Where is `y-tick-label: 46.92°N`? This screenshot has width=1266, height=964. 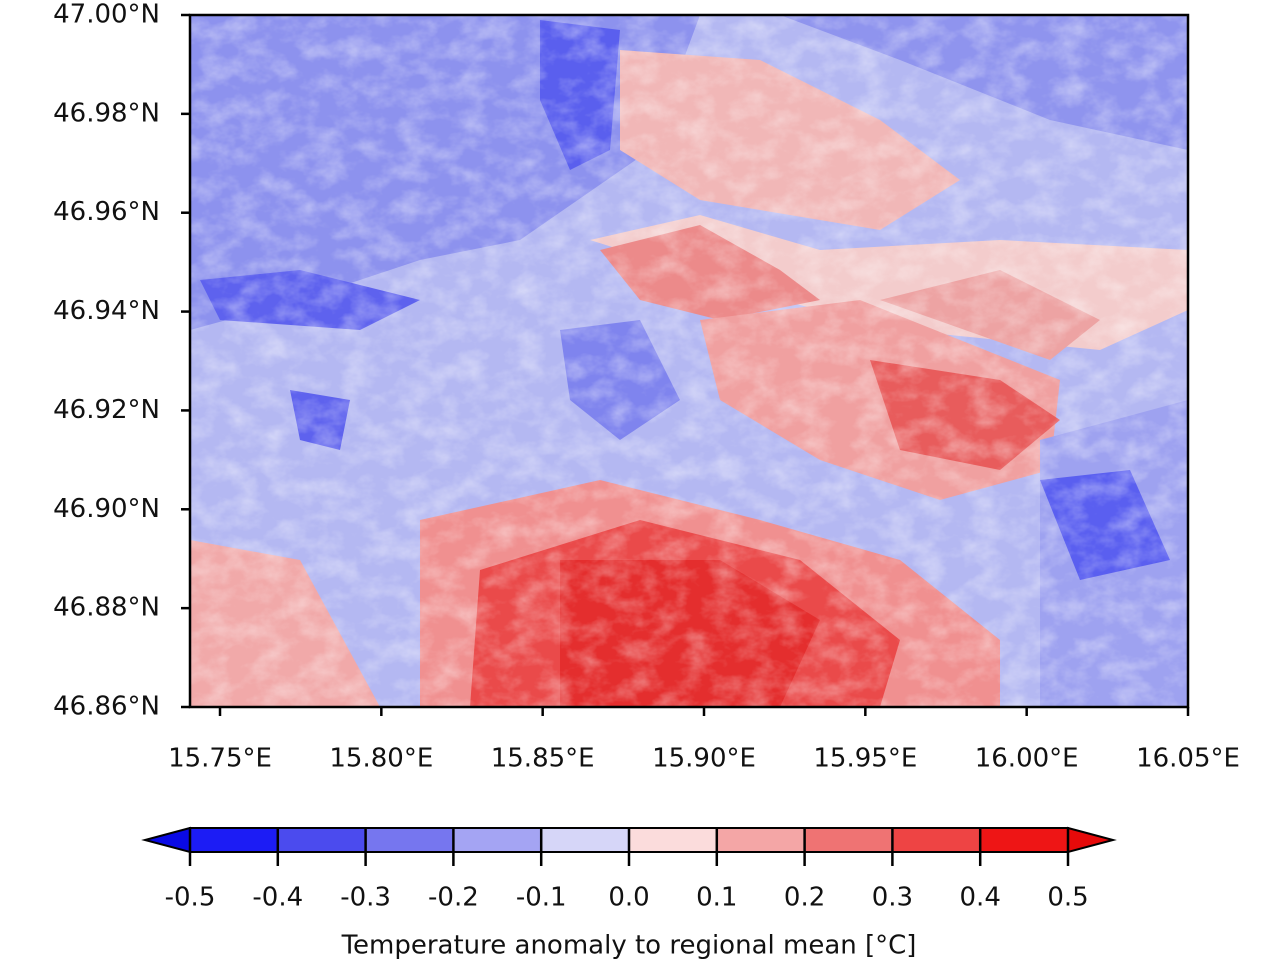 y-tick-label: 46.92°N is located at coordinates (106, 410).